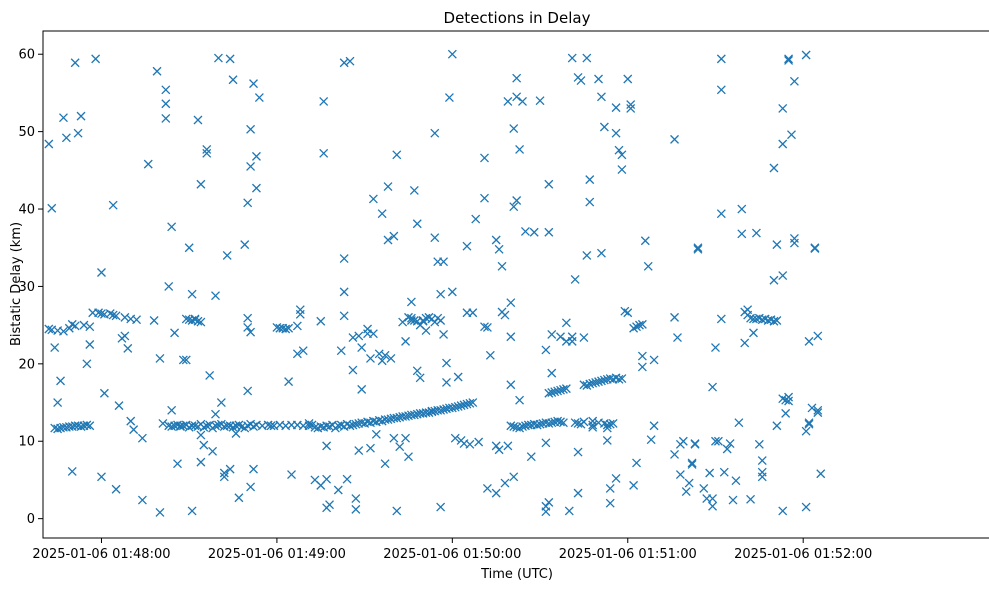  Describe the element at coordinates (26, 364) in the screenshot. I see `y-tick-label: 20` at that location.